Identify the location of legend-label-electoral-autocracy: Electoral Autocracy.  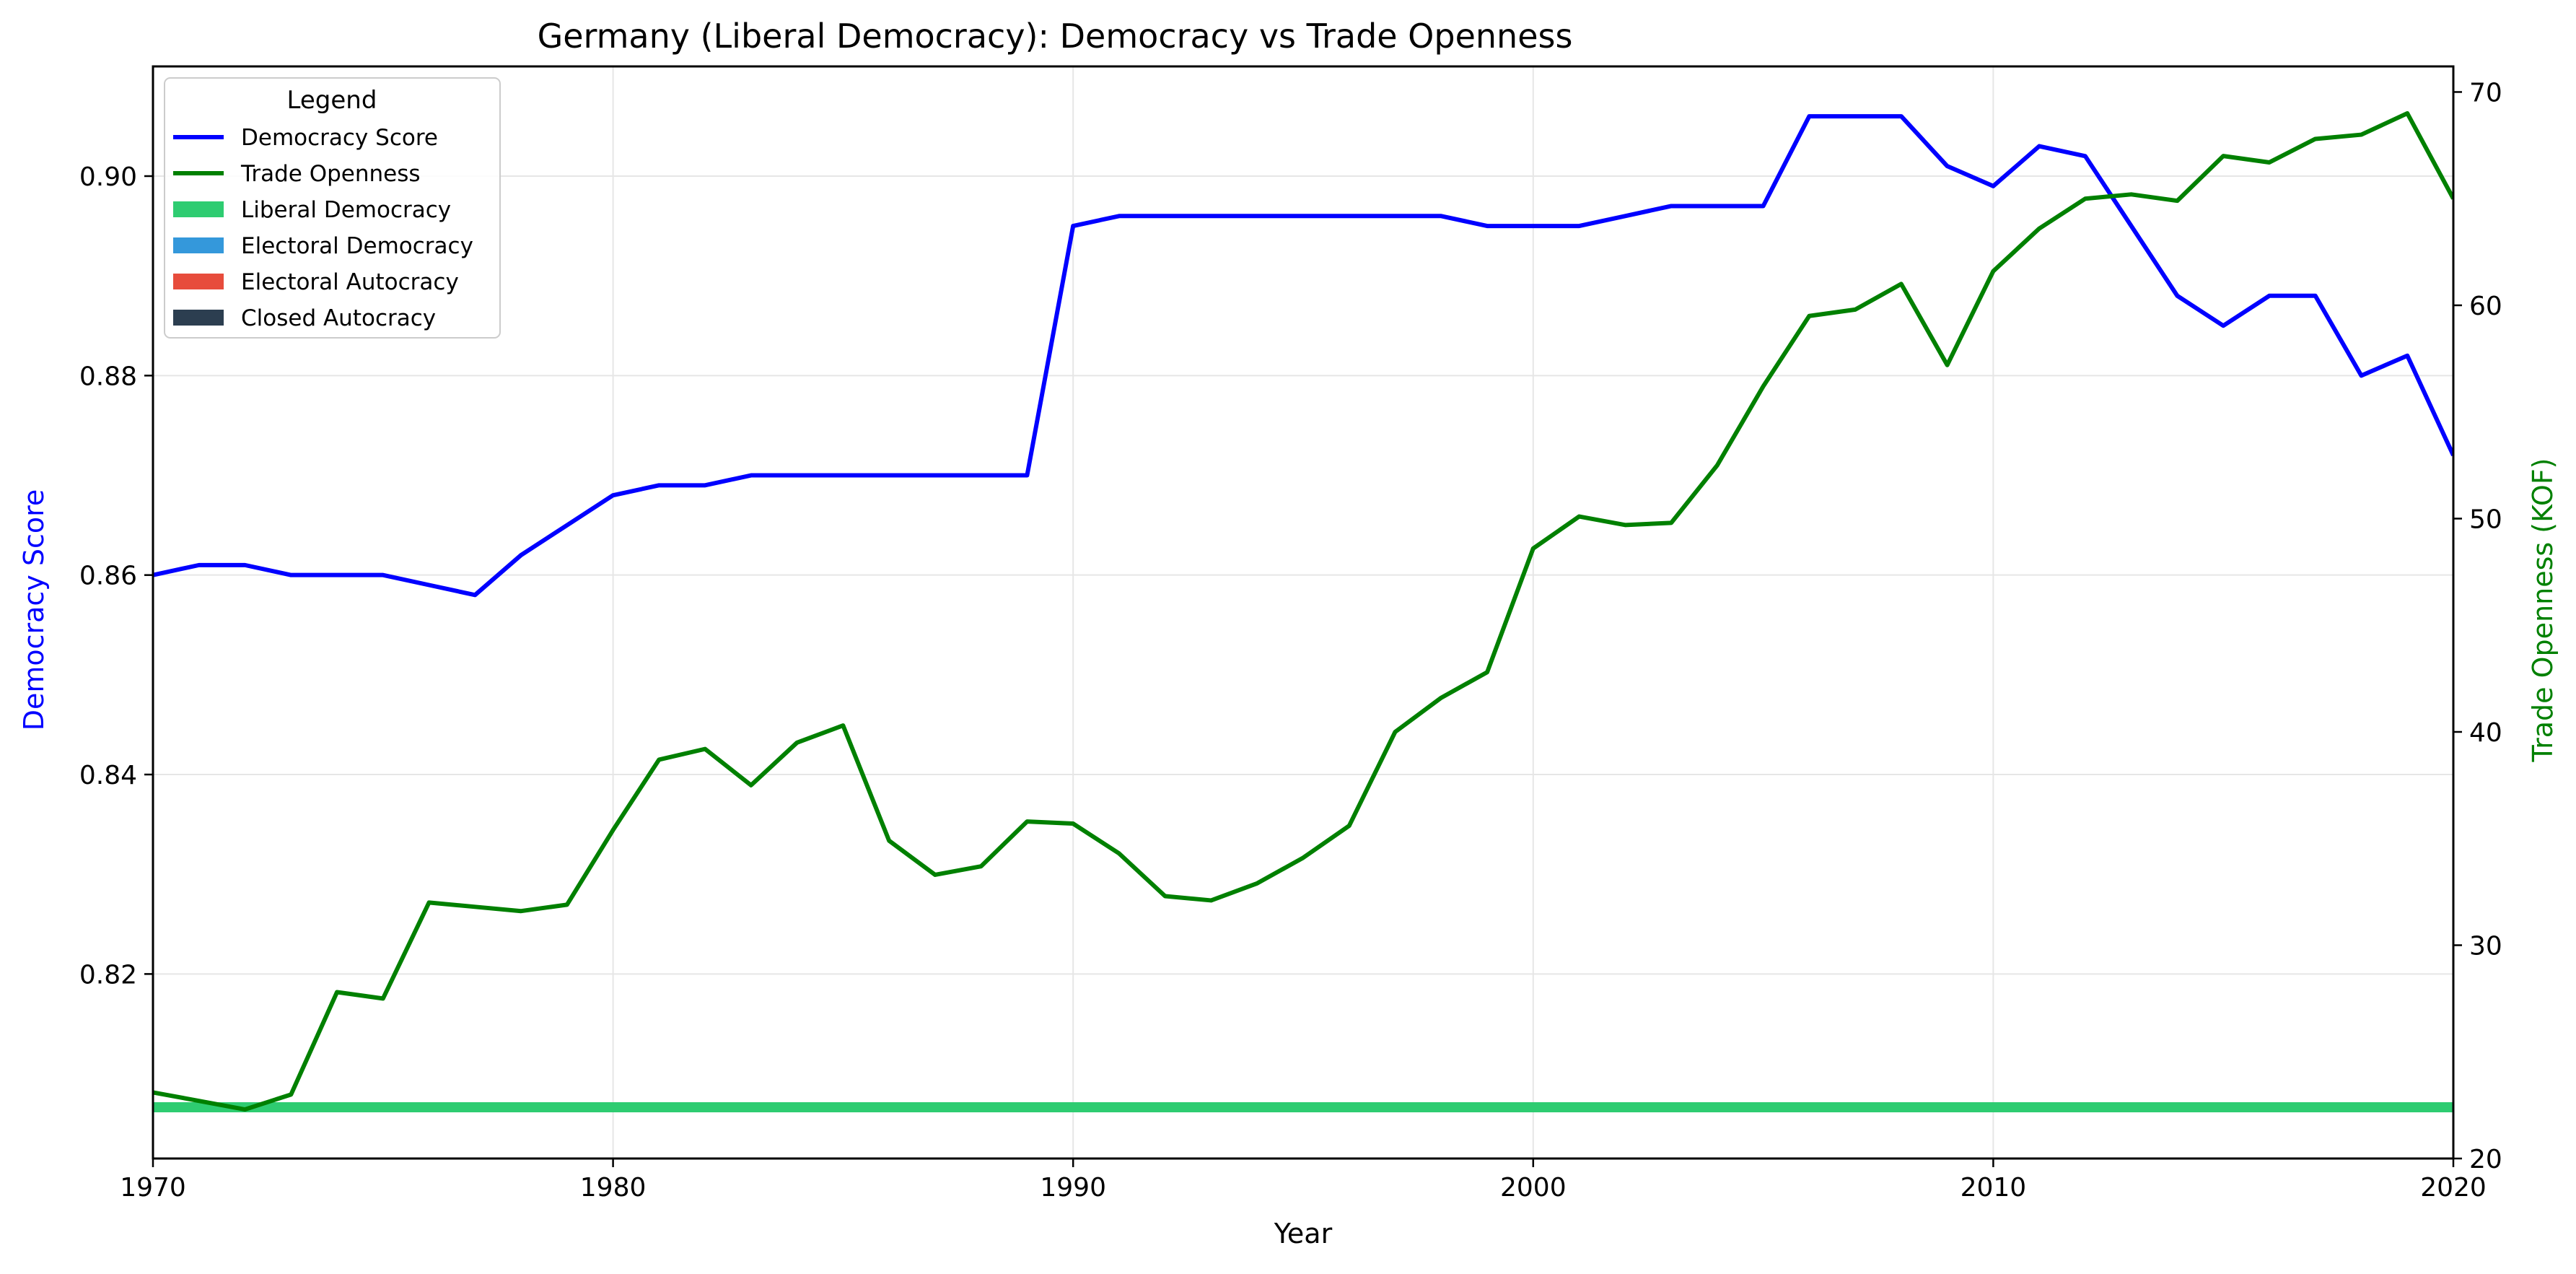
(350, 282).